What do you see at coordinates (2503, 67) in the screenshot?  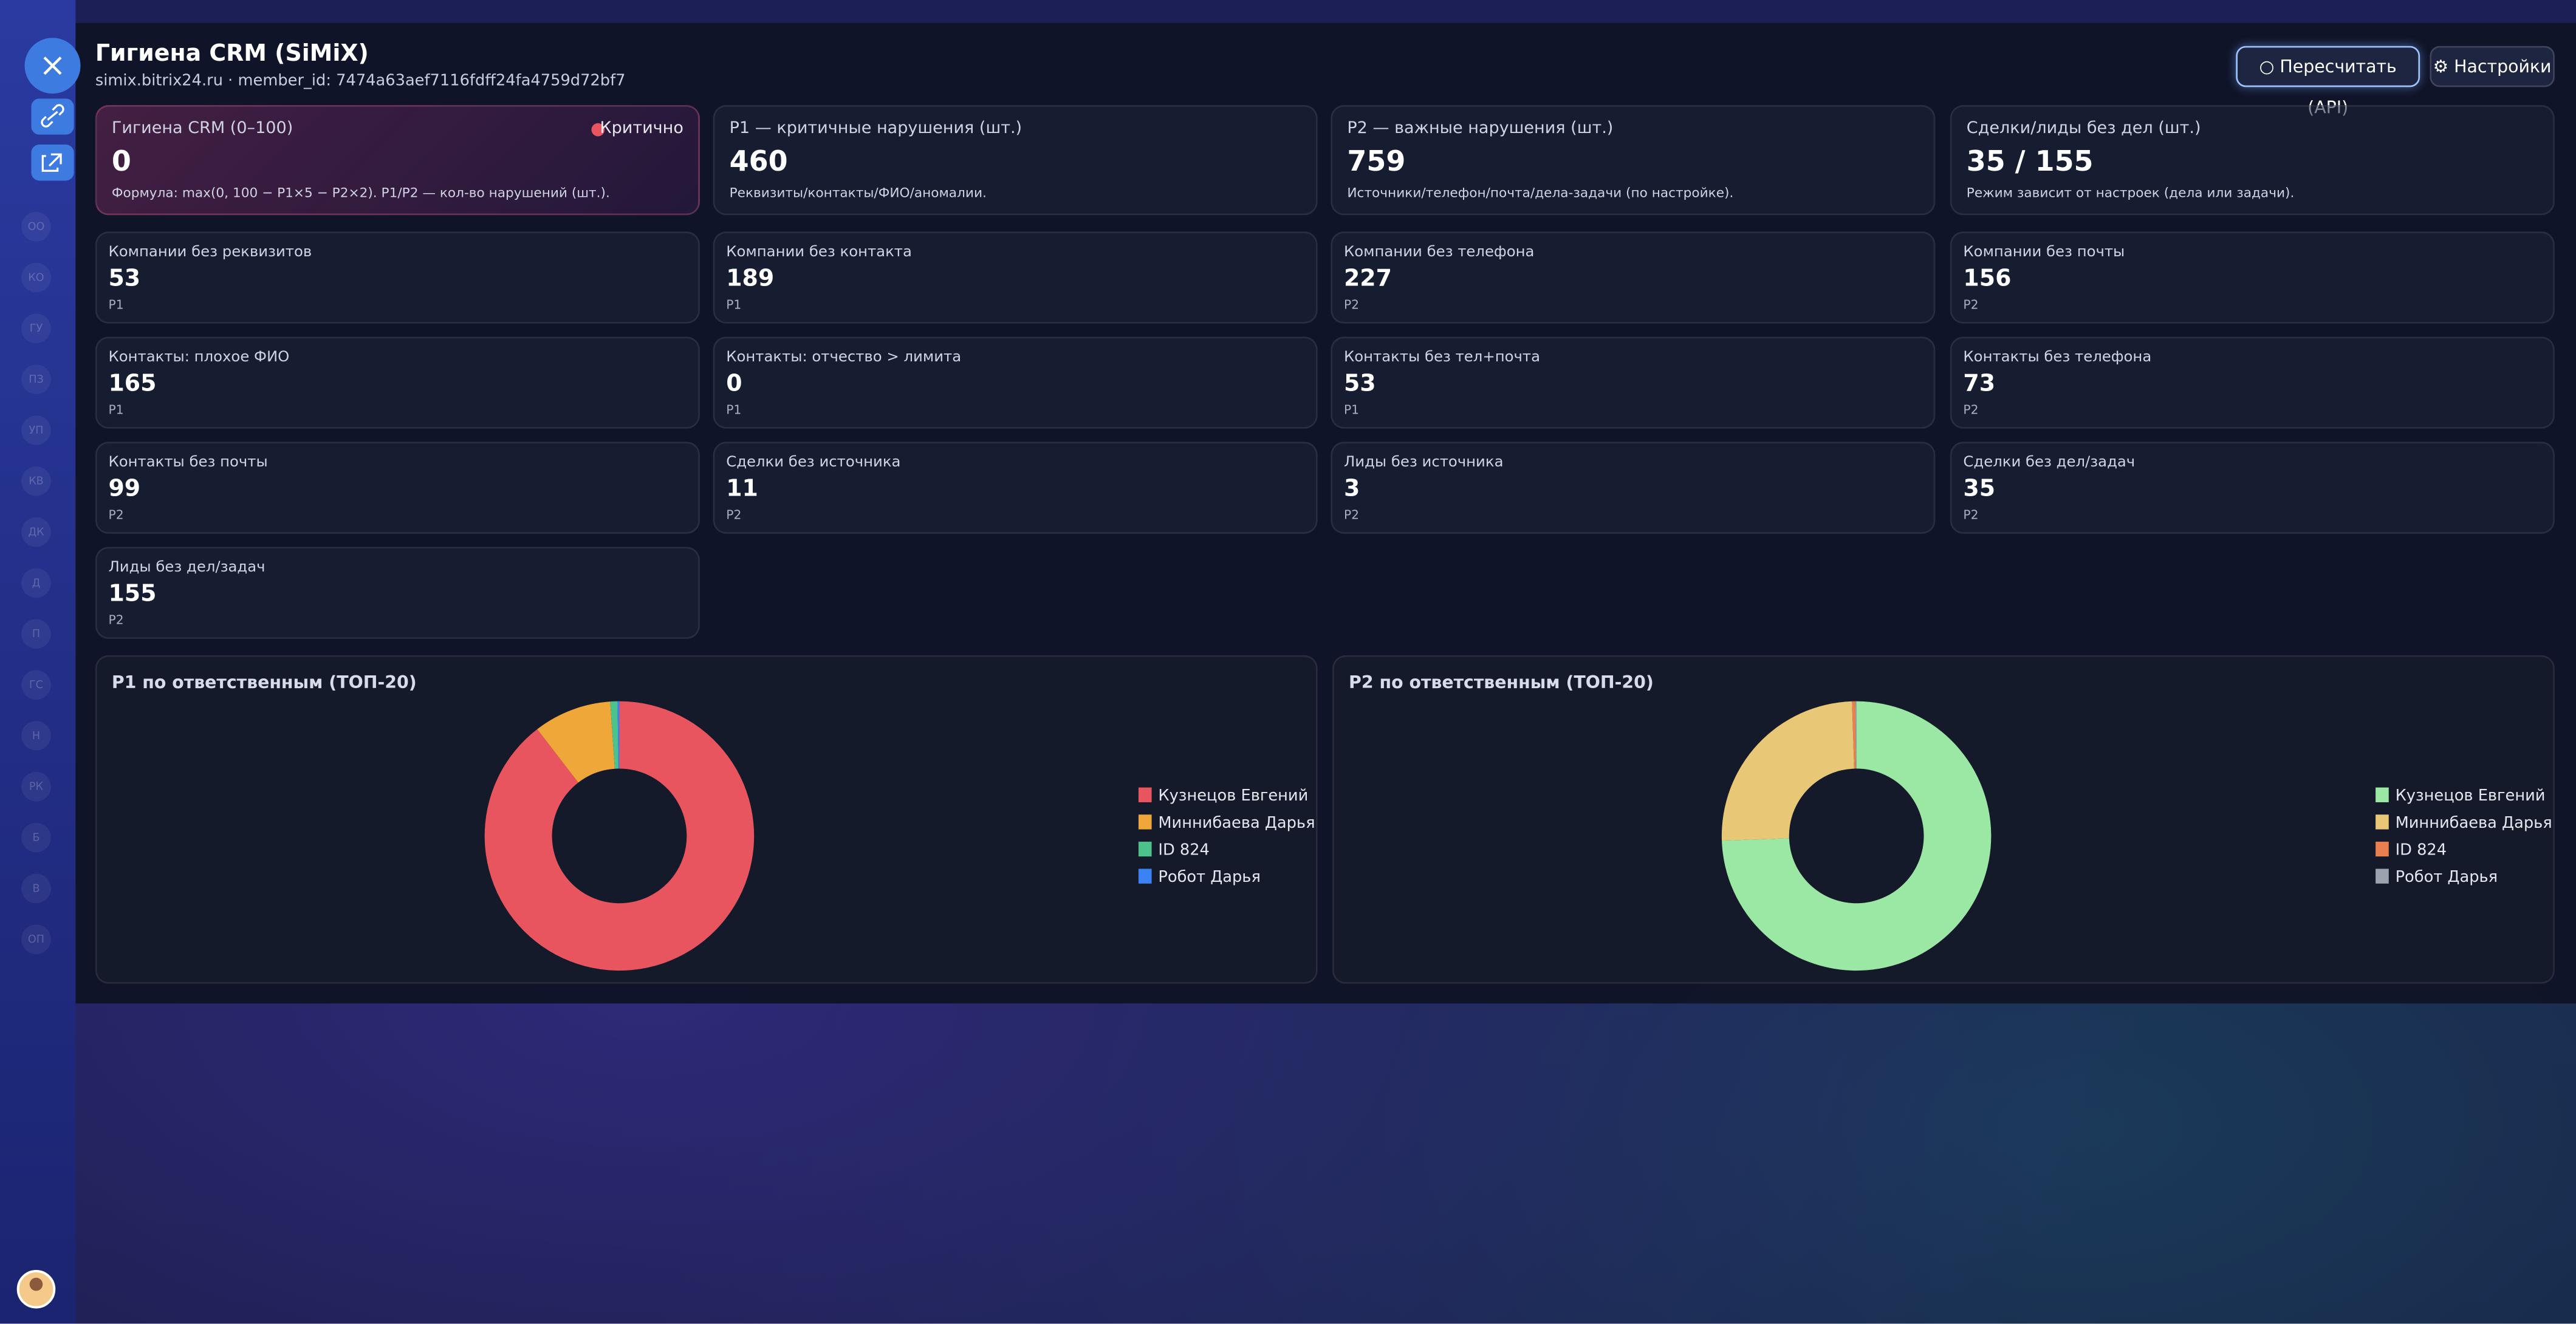 I see `button-label: Настройки` at bounding box center [2503, 67].